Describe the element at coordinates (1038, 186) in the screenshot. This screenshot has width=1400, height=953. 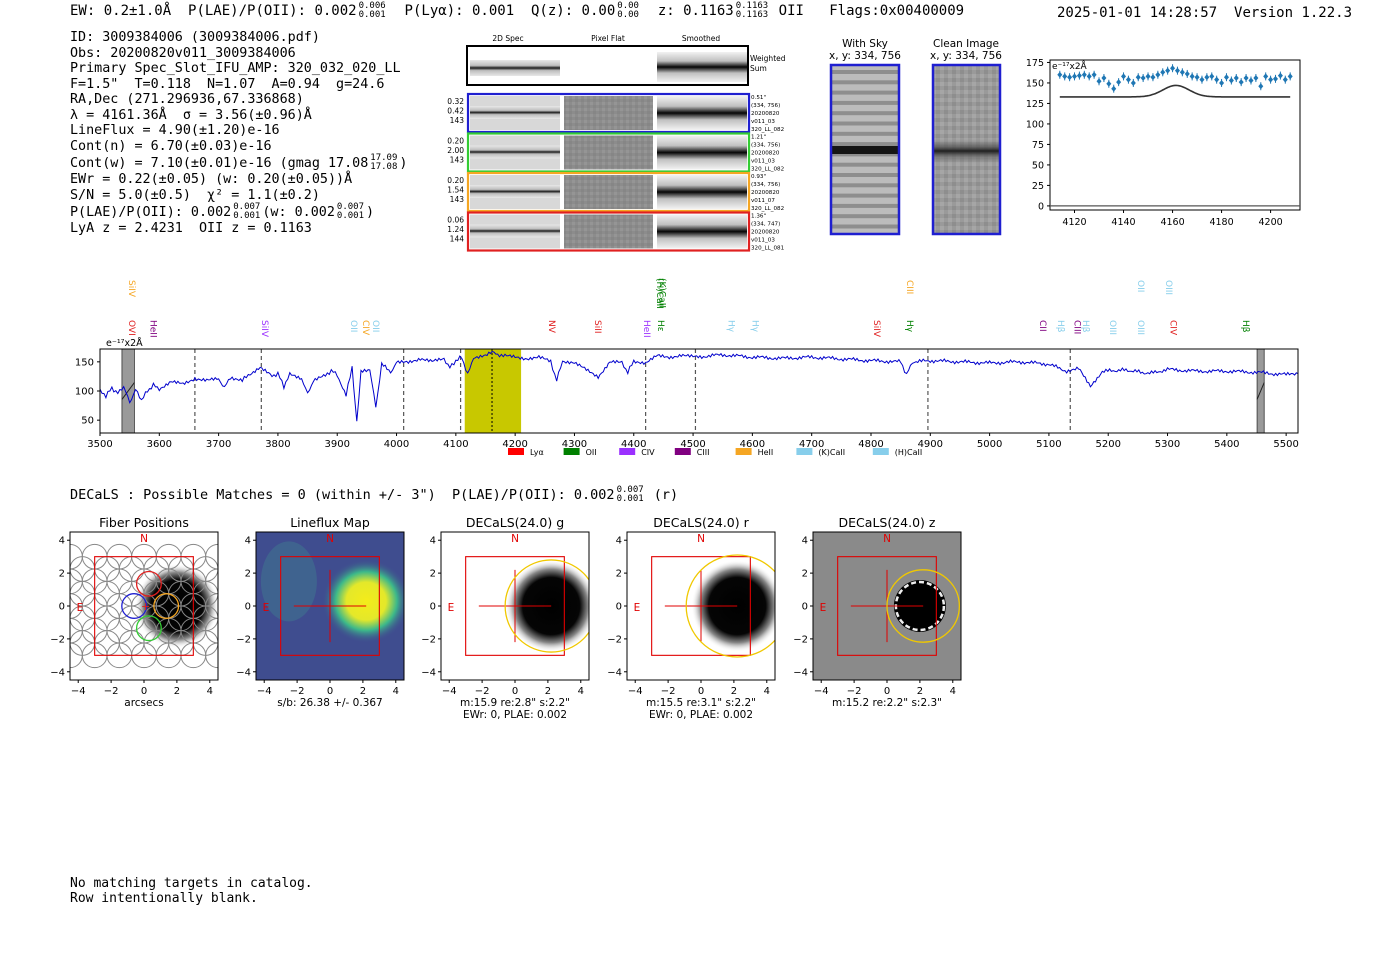
I see `zoom-ytick-label: 25` at that location.